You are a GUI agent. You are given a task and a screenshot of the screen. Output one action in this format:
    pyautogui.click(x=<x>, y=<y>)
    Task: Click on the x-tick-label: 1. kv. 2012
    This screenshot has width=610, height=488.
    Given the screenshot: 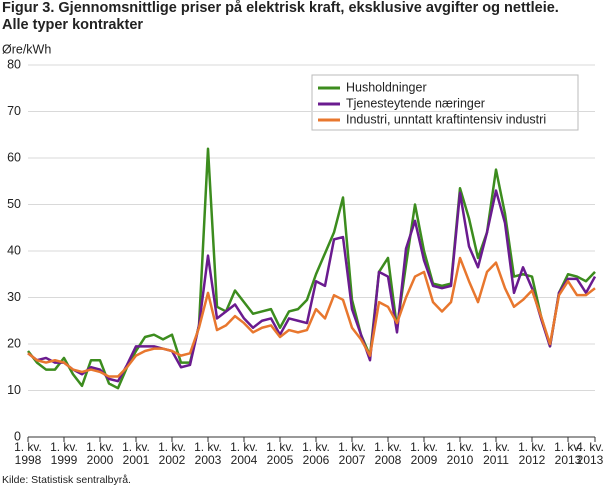 What is the action you would take?
    pyautogui.click(x=532, y=453)
    